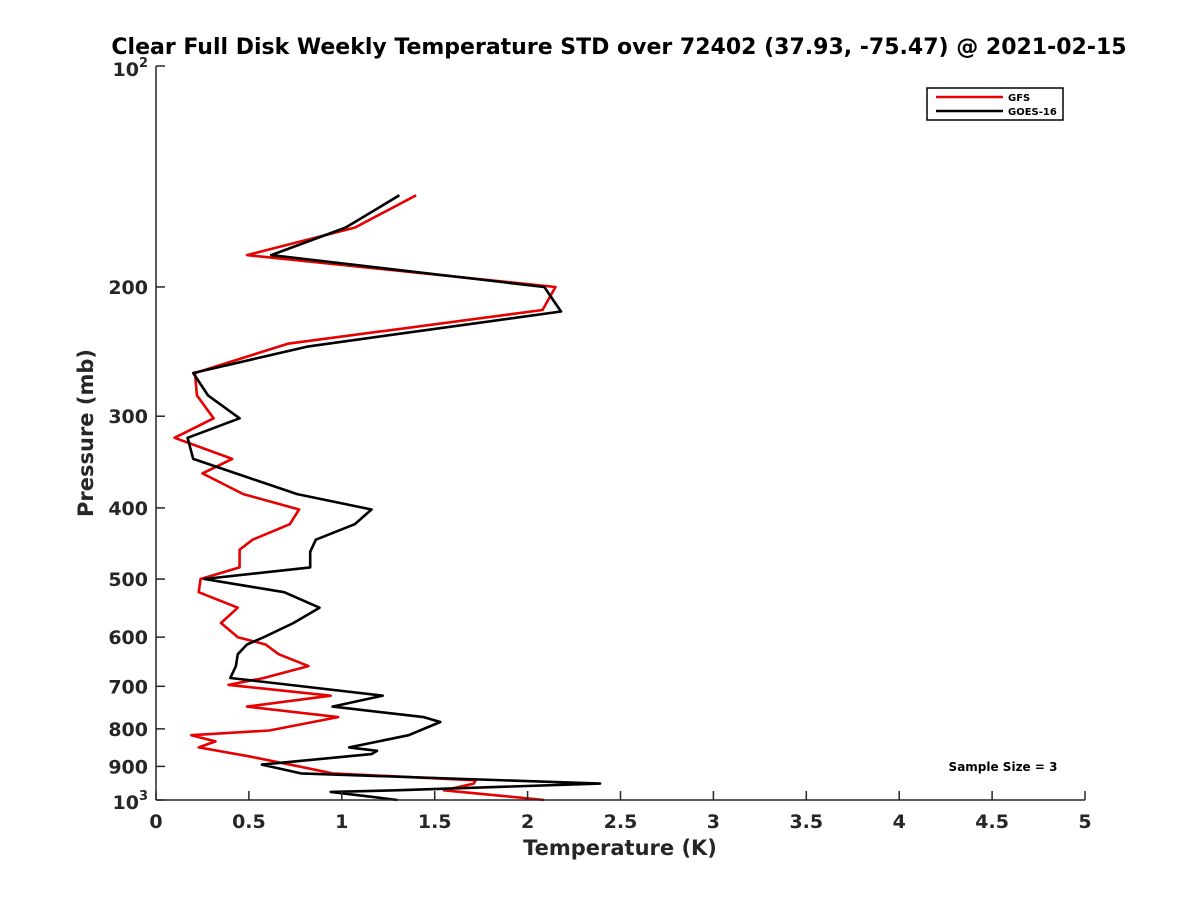 This screenshot has width=1200, height=900. I want to click on legend-box, so click(995, 104).